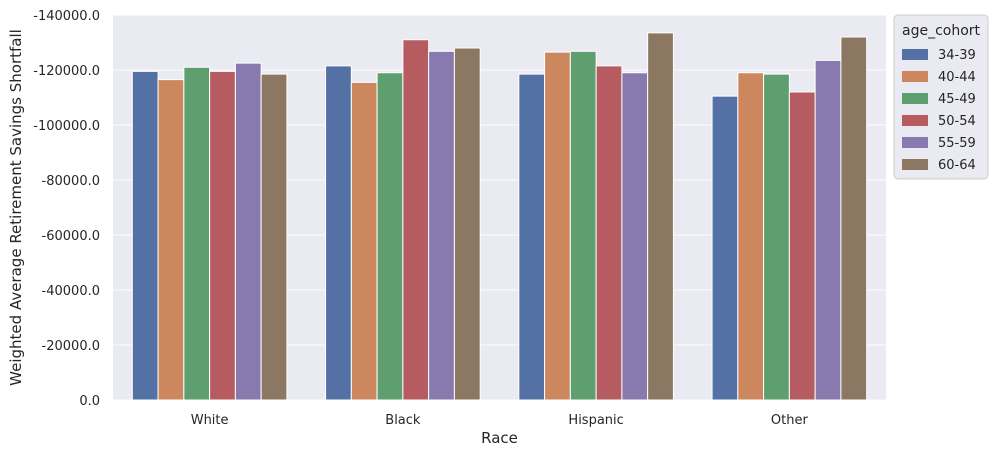 The image size is (1000, 457). Describe the element at coordinates (957, 55) in the screenshot. I see `legend-label: 34-39` at that location.